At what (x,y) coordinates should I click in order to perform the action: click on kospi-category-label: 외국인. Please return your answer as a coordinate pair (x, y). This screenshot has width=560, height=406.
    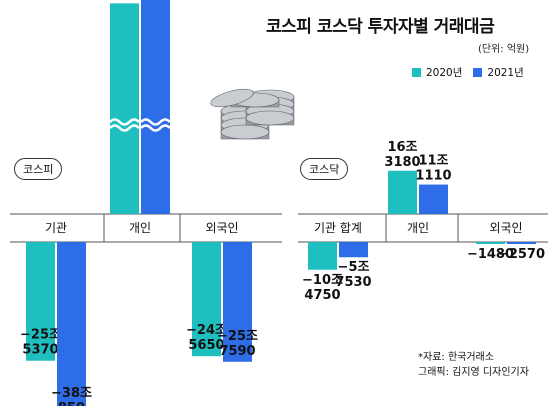
    Looking at the image, I should click on (221, 228).